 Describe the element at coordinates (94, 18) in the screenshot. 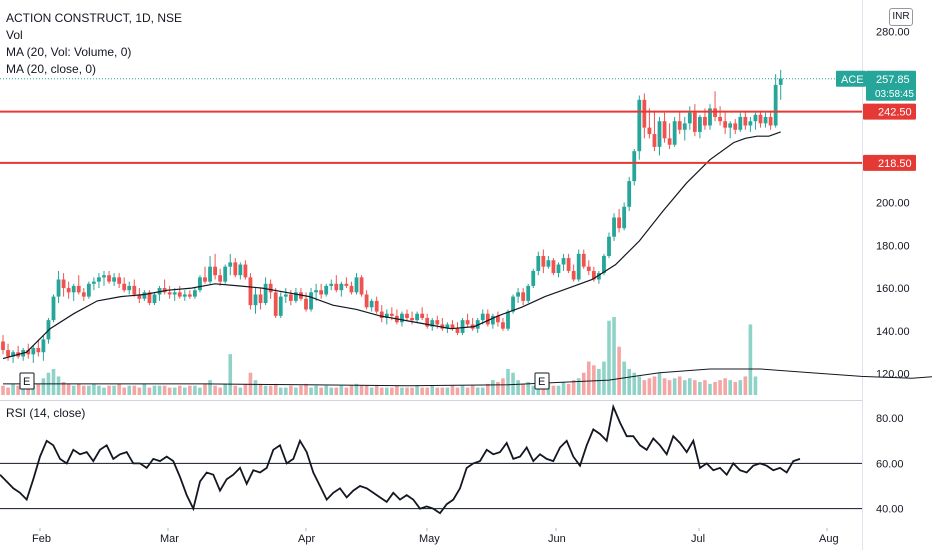

I see `symbol-title: ACTION CONSTRUCT, 1D, NSE` at that location.